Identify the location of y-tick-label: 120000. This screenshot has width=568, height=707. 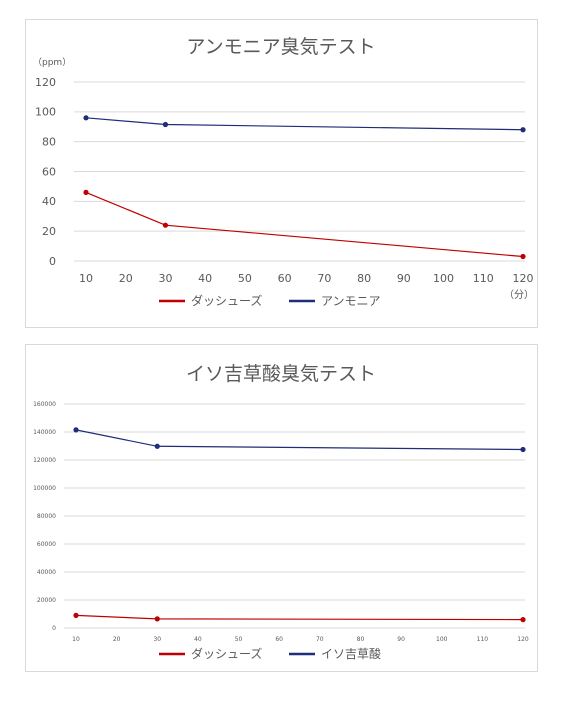
(44, 460).